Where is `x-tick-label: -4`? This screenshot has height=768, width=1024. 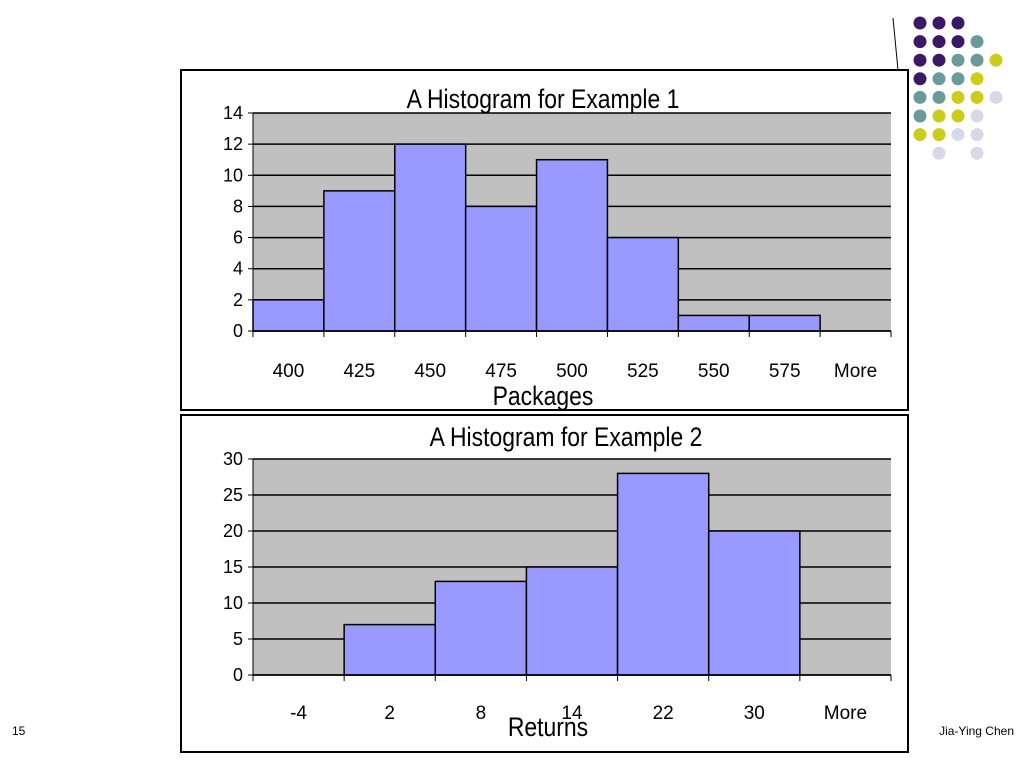 x-tick-label: -4 is located at coordinates (298, 713).